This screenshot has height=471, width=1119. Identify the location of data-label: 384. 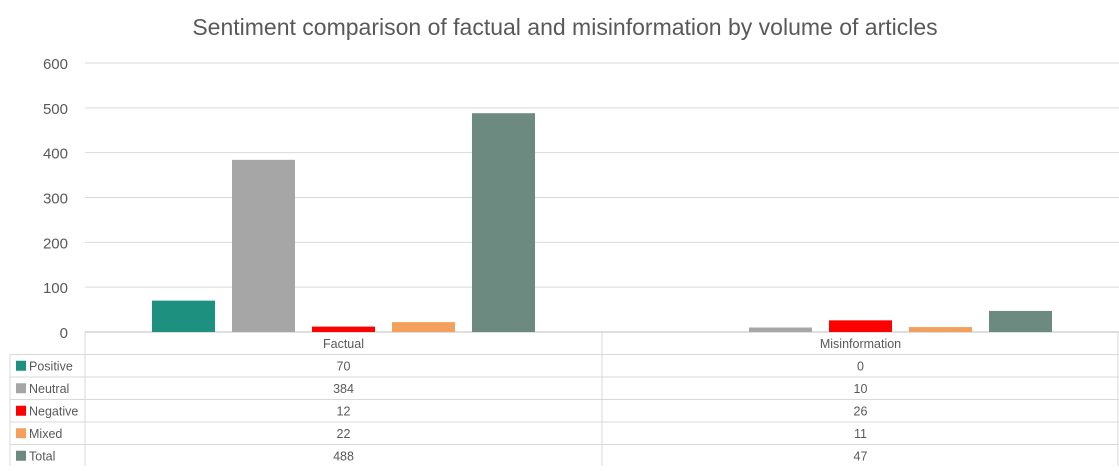
(343, 389).